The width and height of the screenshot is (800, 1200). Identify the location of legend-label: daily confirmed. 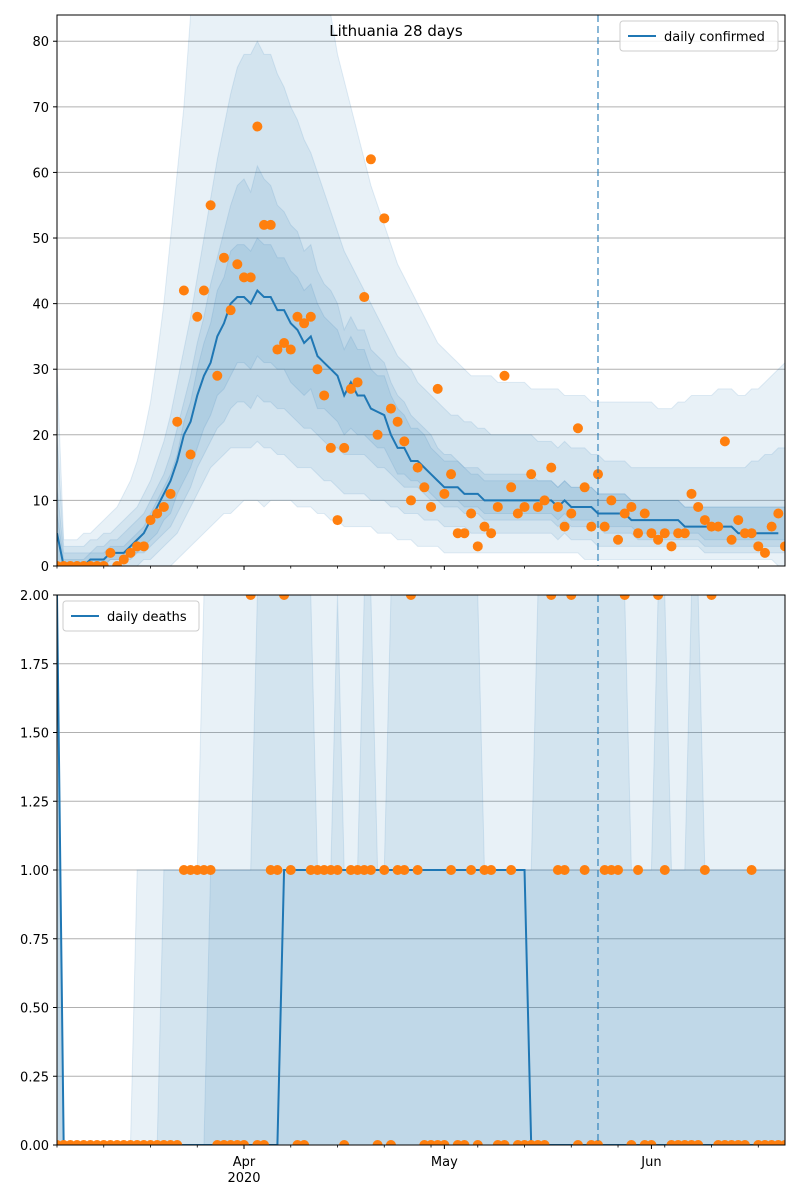
(714, 37).